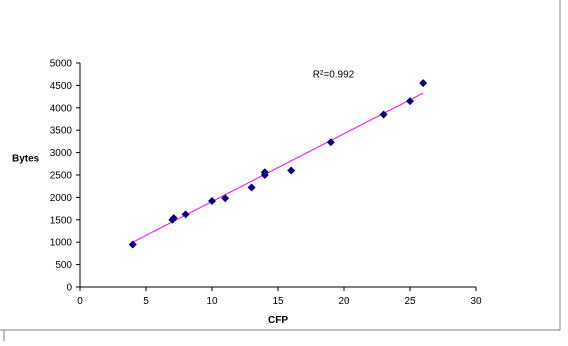 This screenshot has height=346, width=568. I want to click on x-axis-ticks: 0 5 10 15 20 25 30, so click(279, 297).